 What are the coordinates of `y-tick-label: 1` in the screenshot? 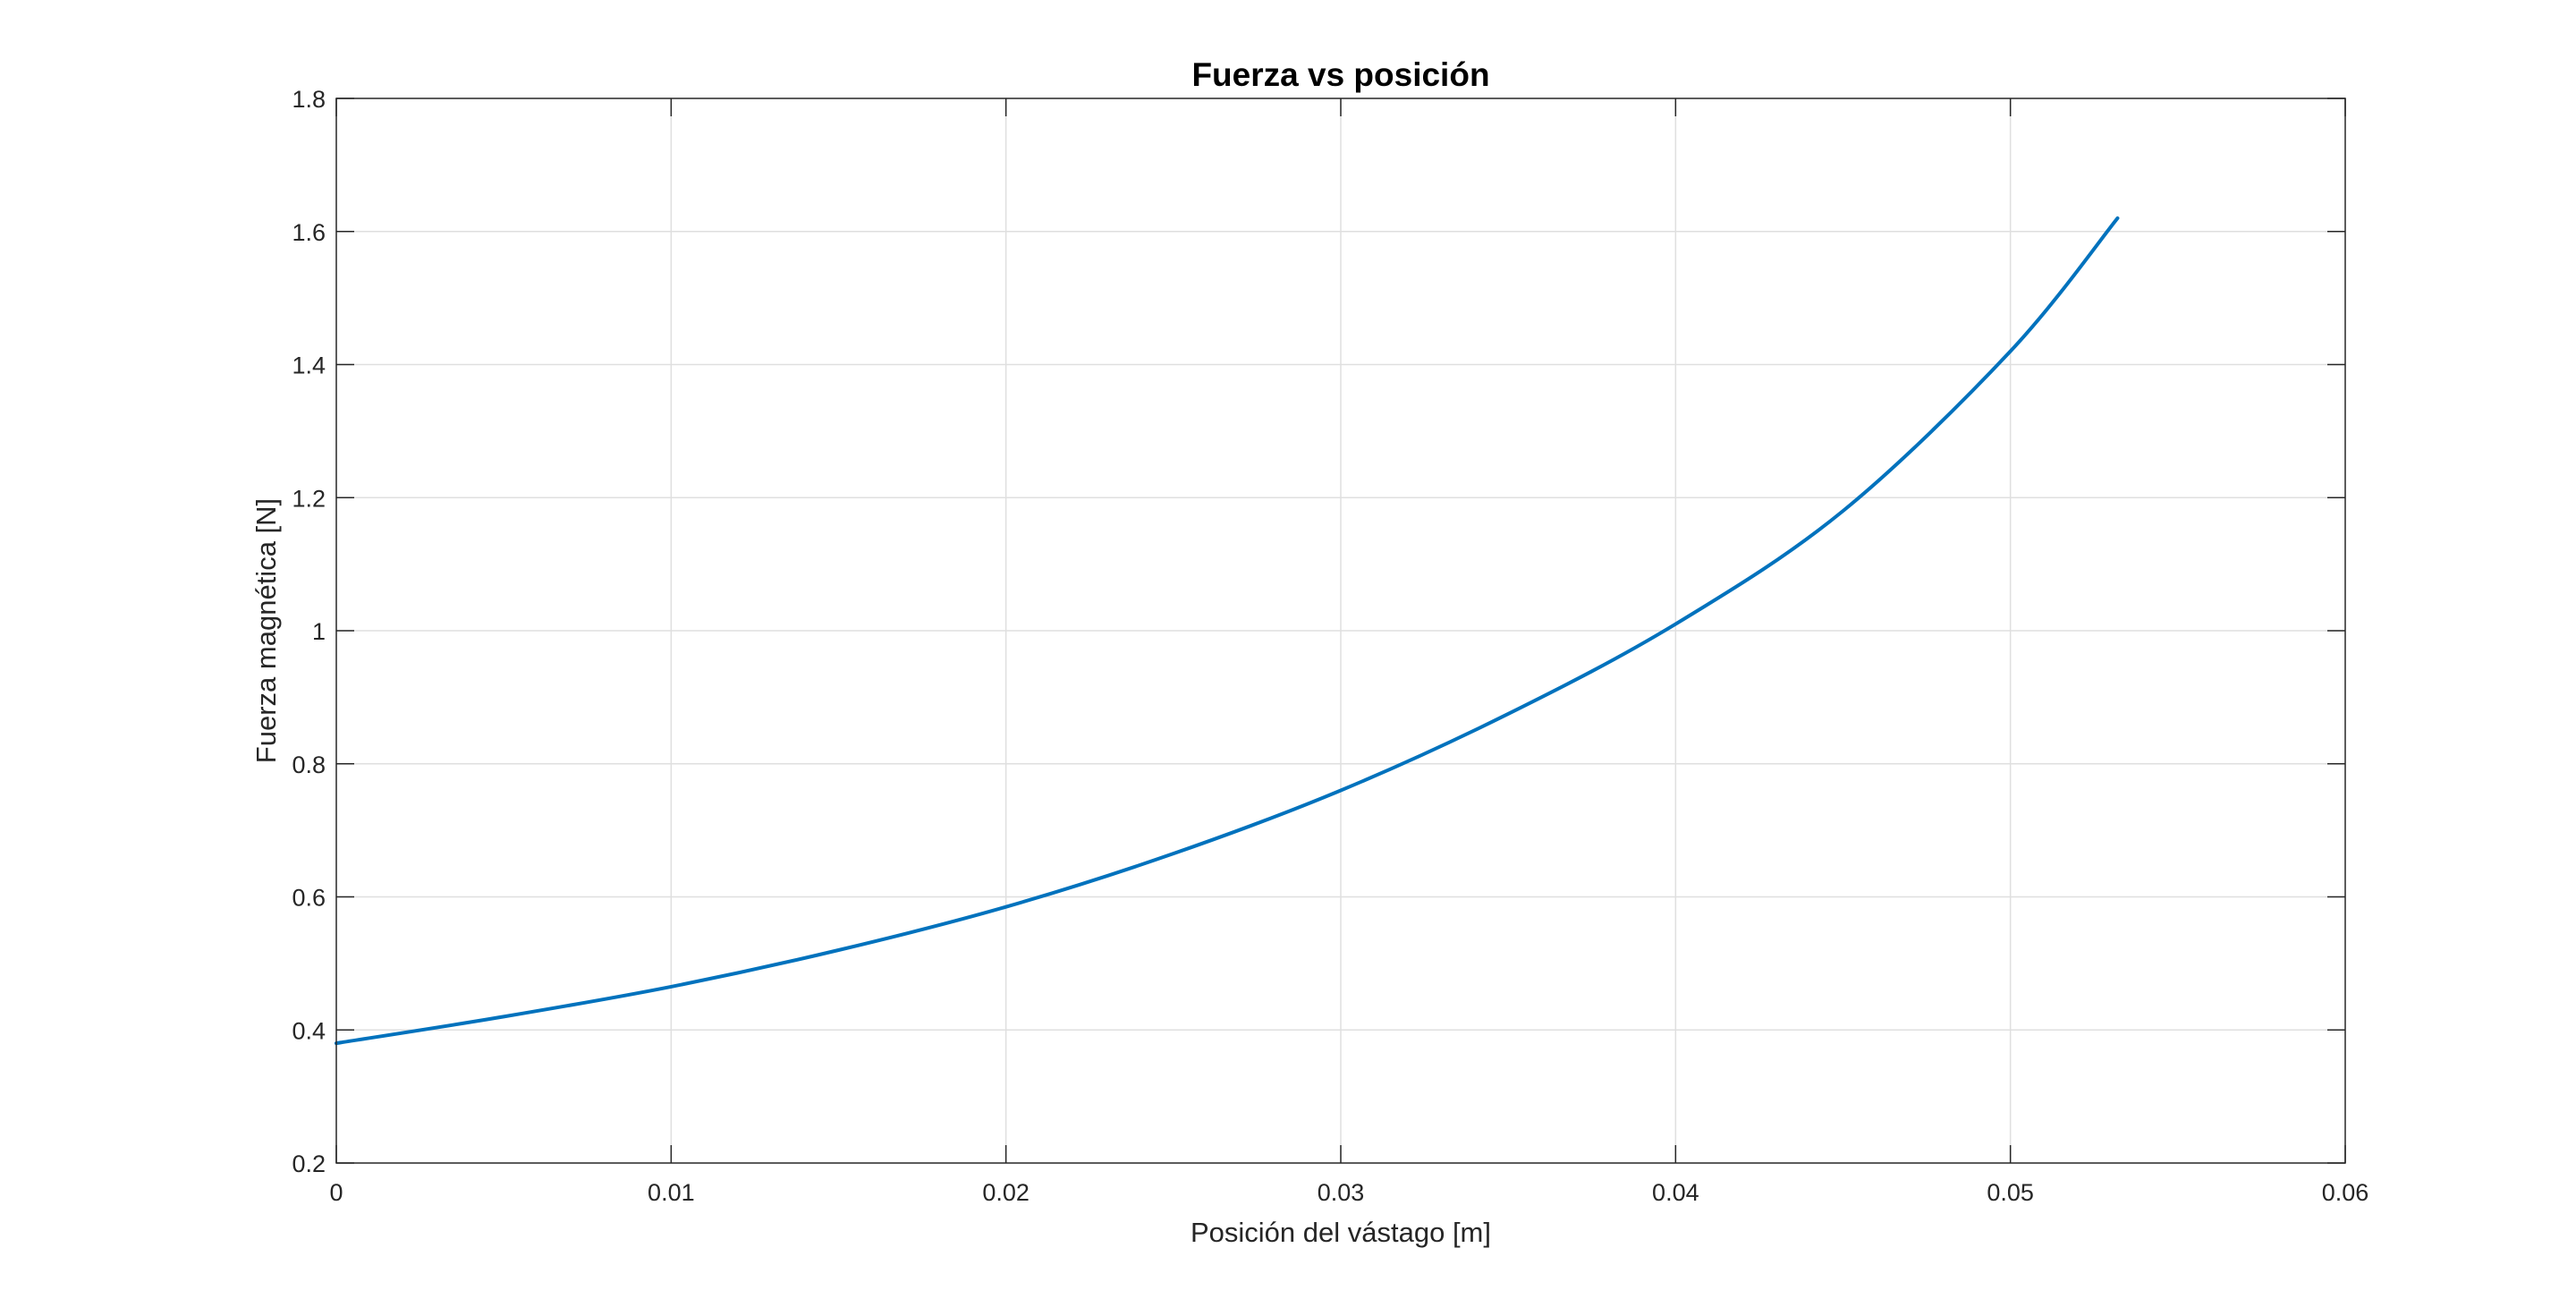 It's located at (319, 631).